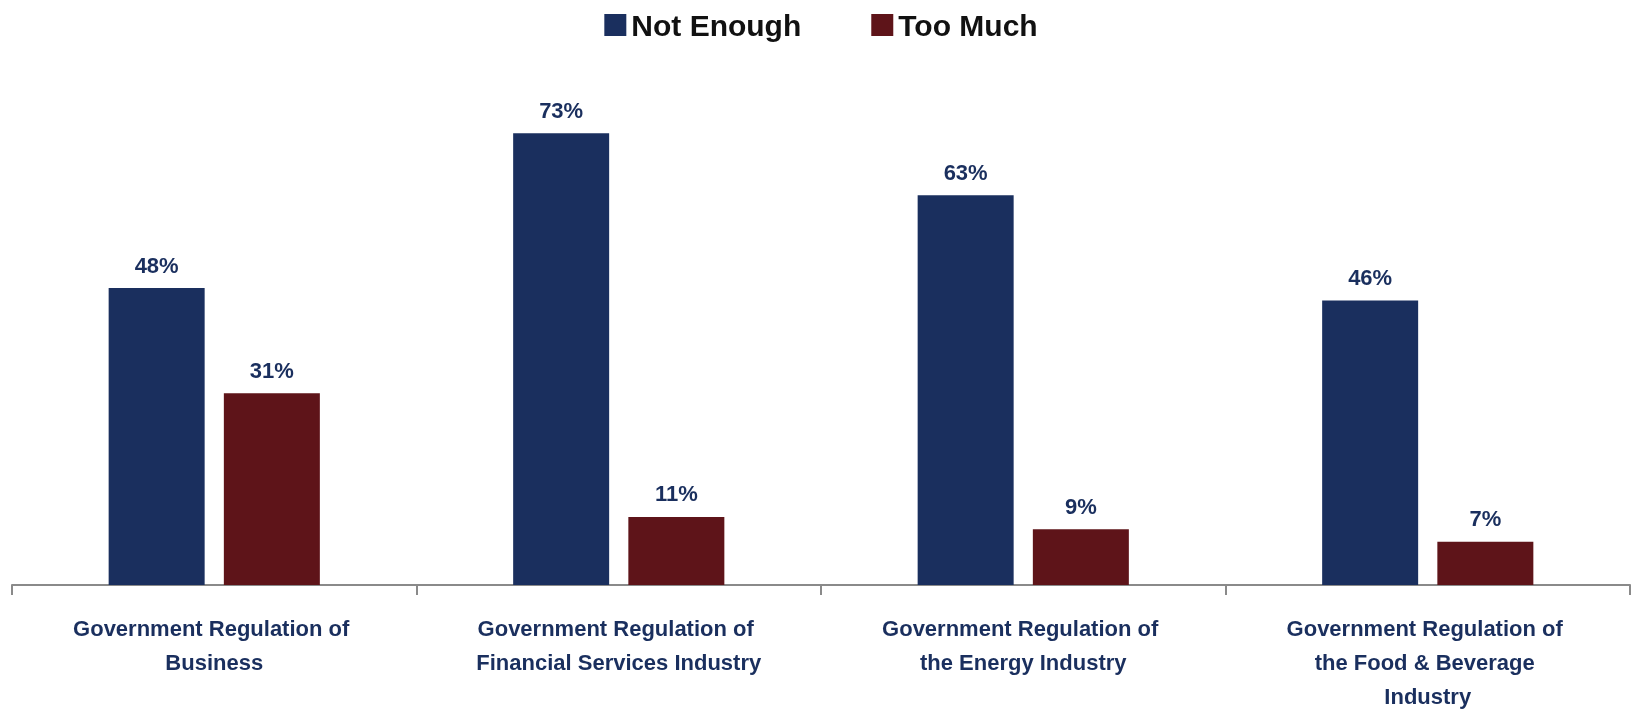  Describe the element at coordinates (561, 110) in the screenshot. I see `data-label: 73%` at that location.